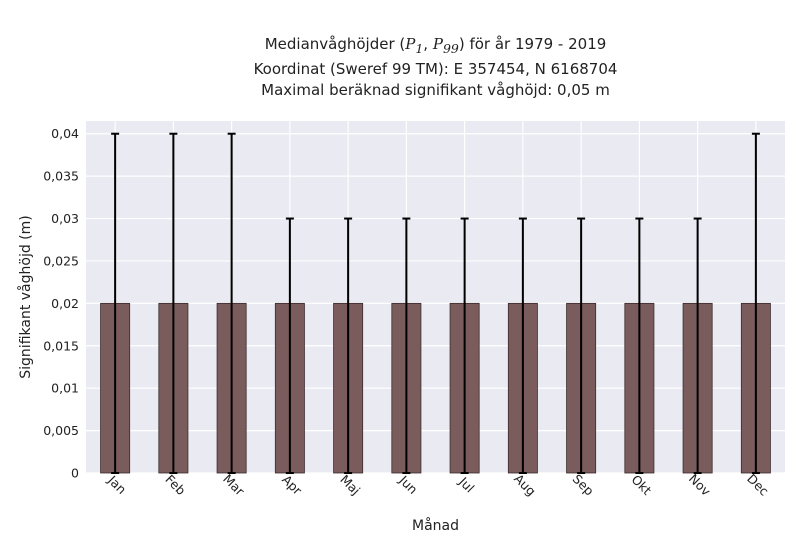  What do you see at coordinates (65, 303) in the screenshot?
I see `y-tick-label: 0,02` at bounding box center [65, 303].